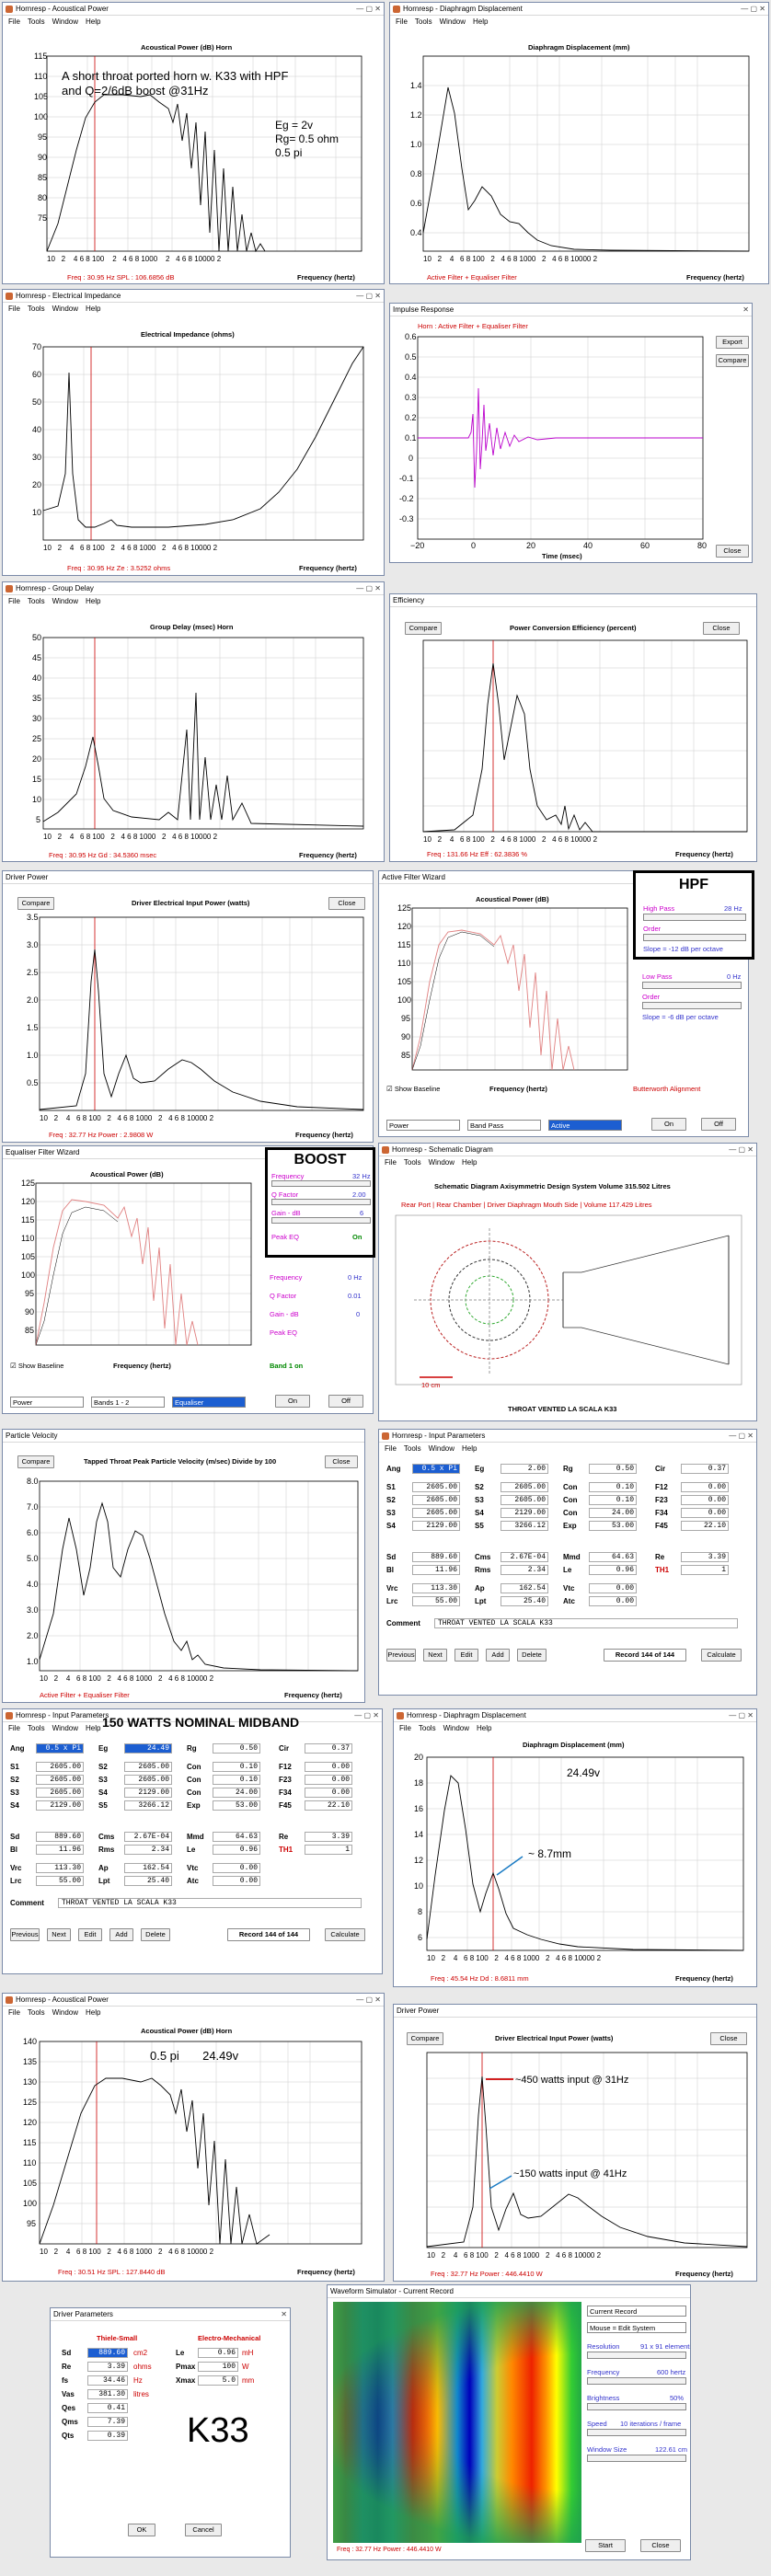 This screenshot has width=771, height=2576. Describe the element at coordinates (692, 1005) in the screenshot. I see `lowpass-order-slider` at that location.